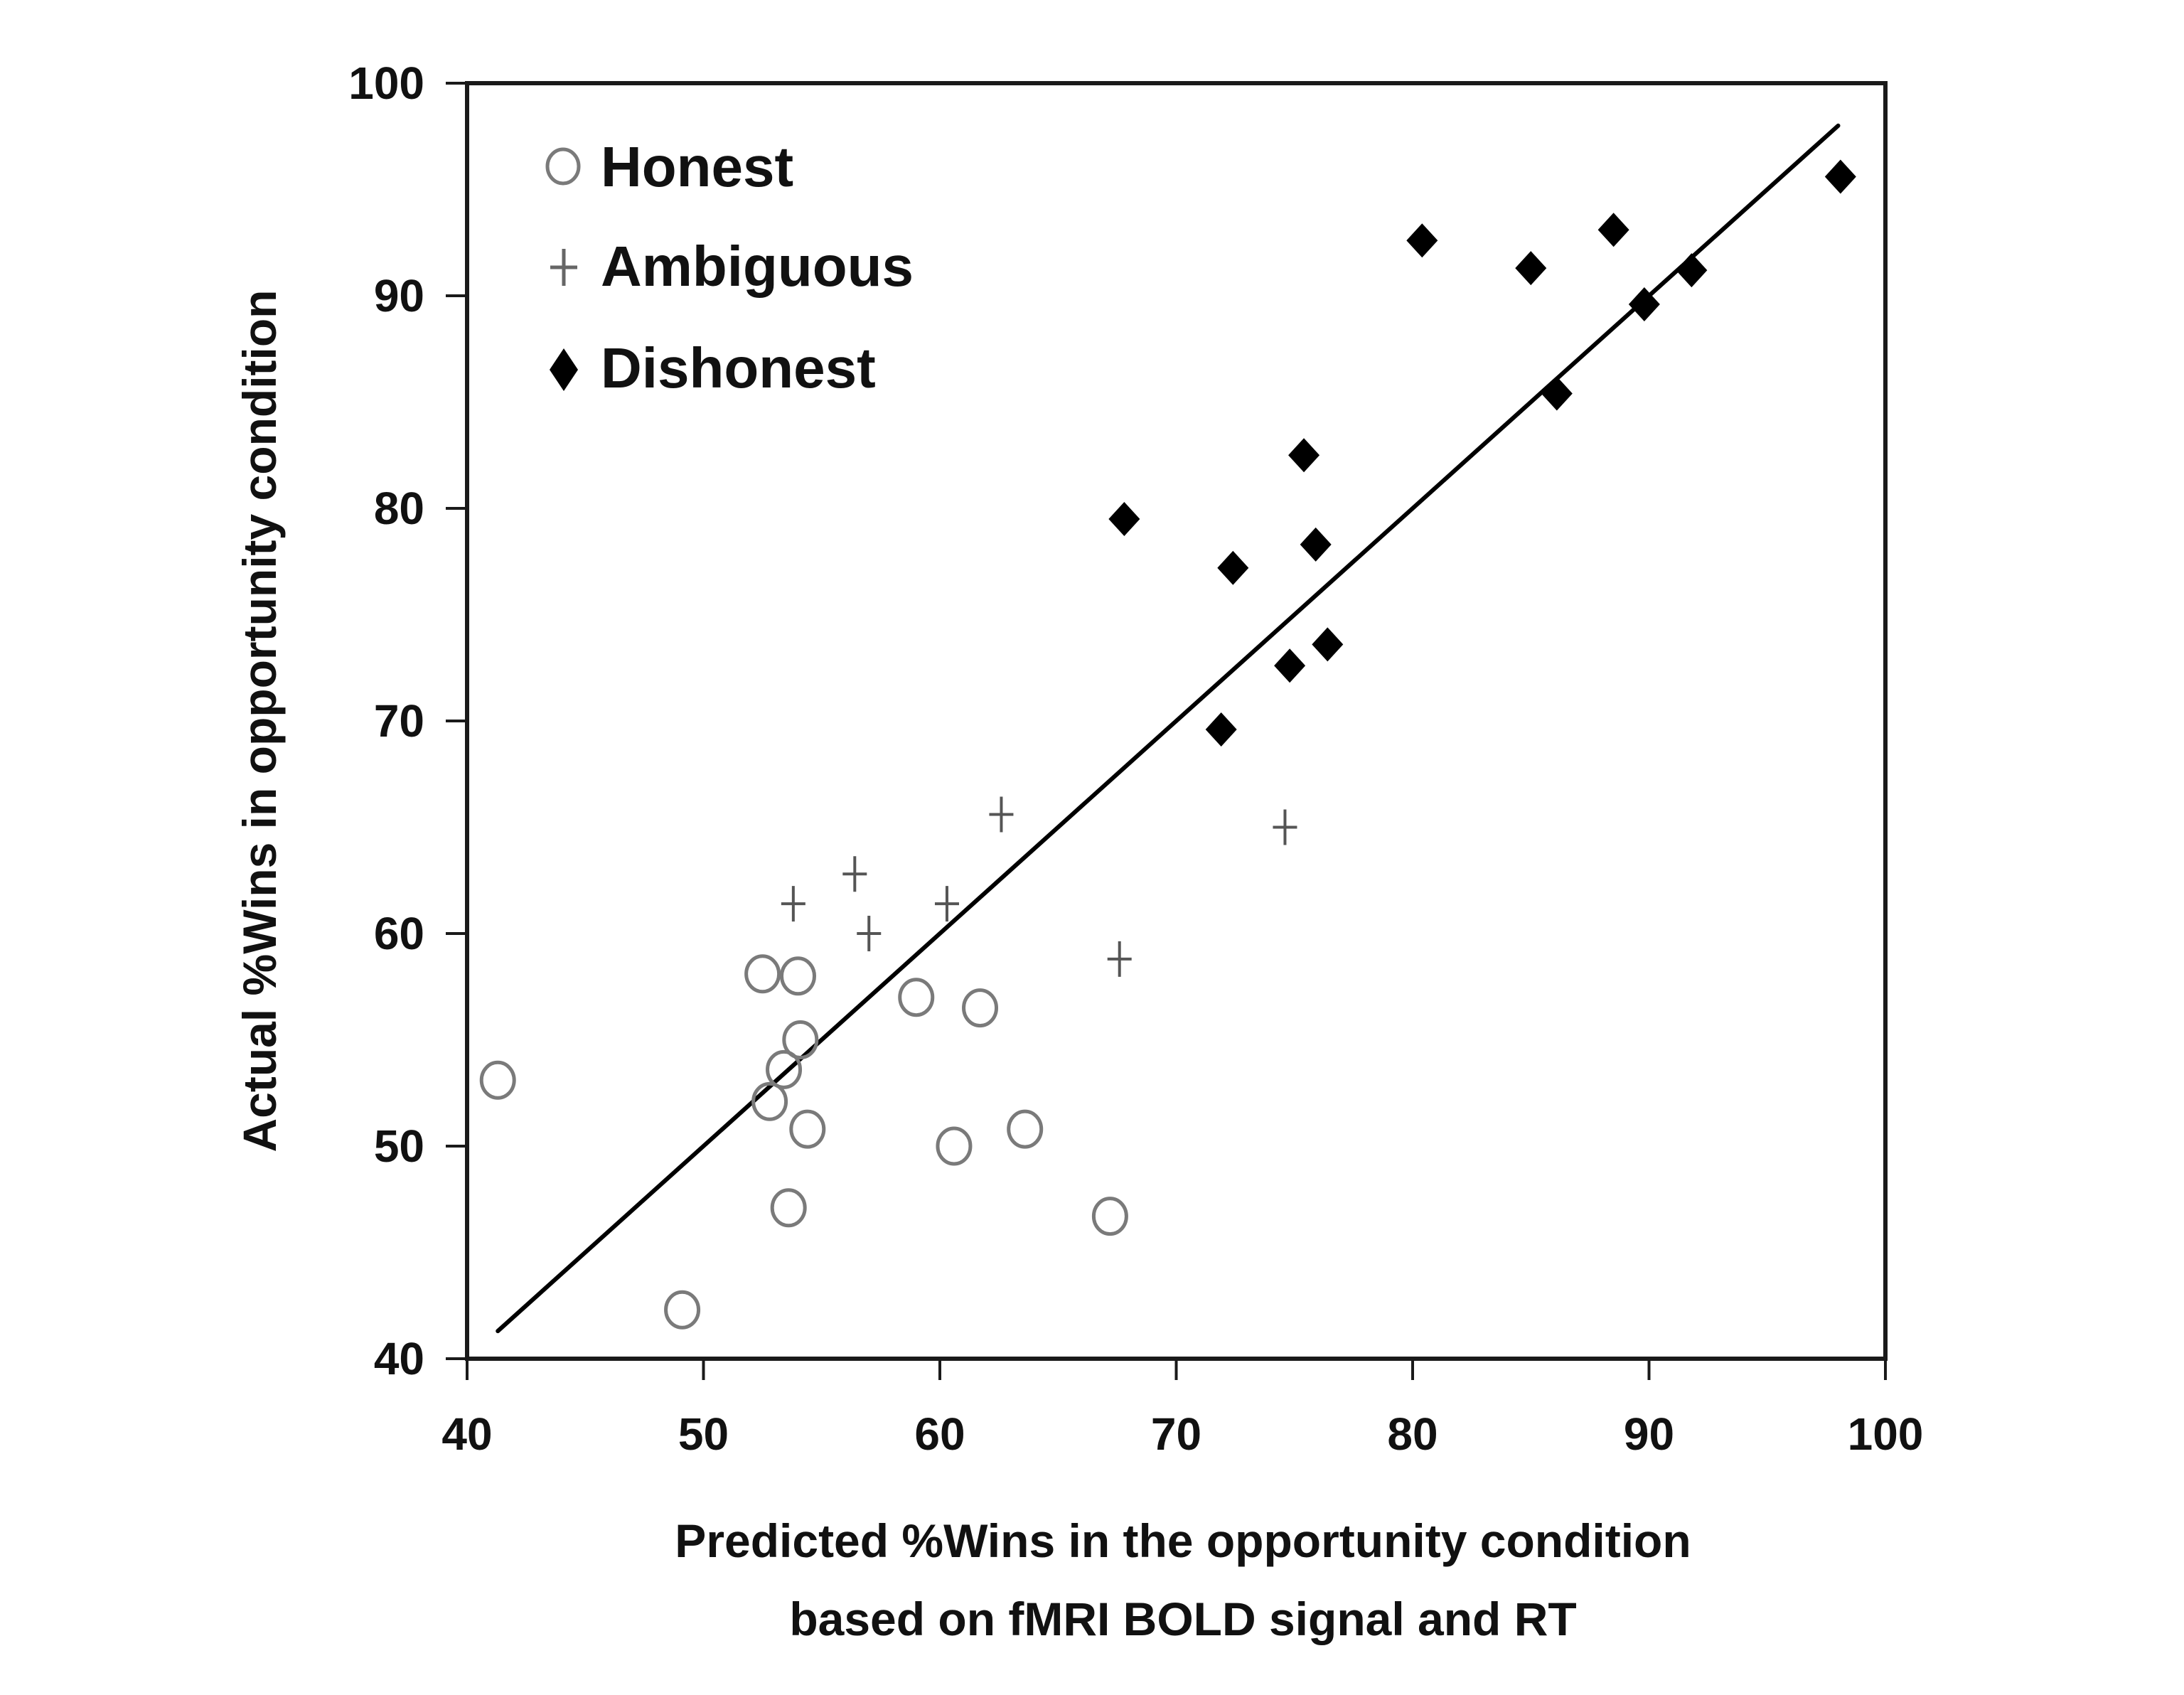 This screenshot has height=1695, width=2184. I want to click on open-circle-icon, so click(563, 166).